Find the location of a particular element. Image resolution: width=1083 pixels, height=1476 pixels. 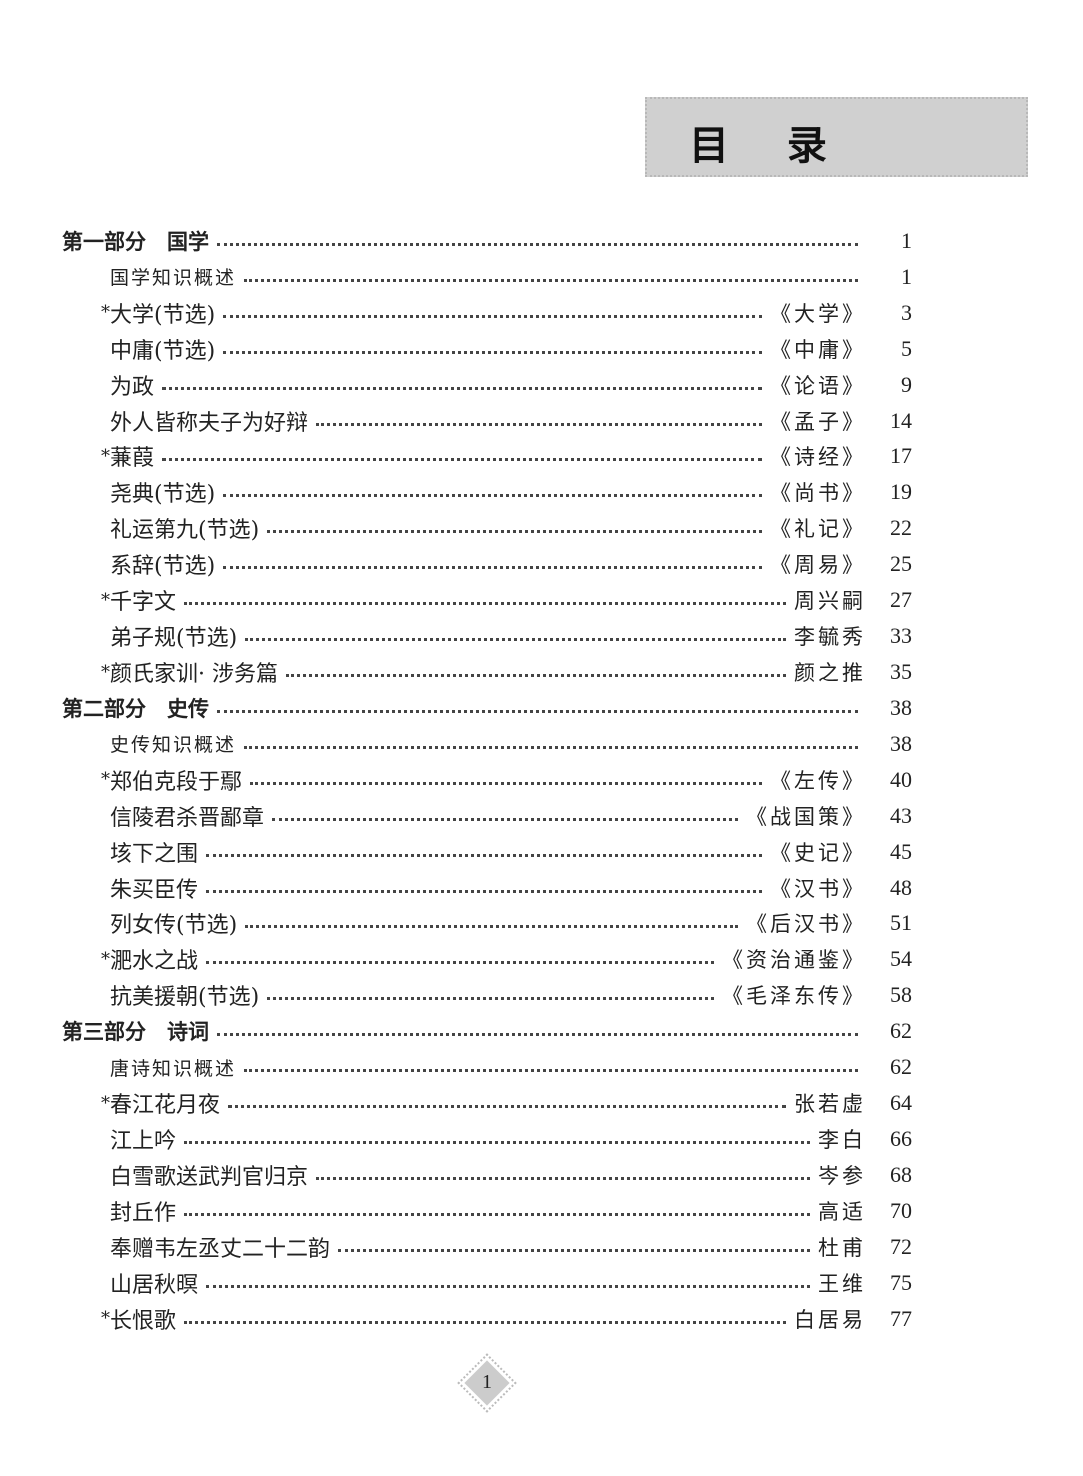

toc-entry: 第一部分 国学 1 is located at coordinates (487, 241).